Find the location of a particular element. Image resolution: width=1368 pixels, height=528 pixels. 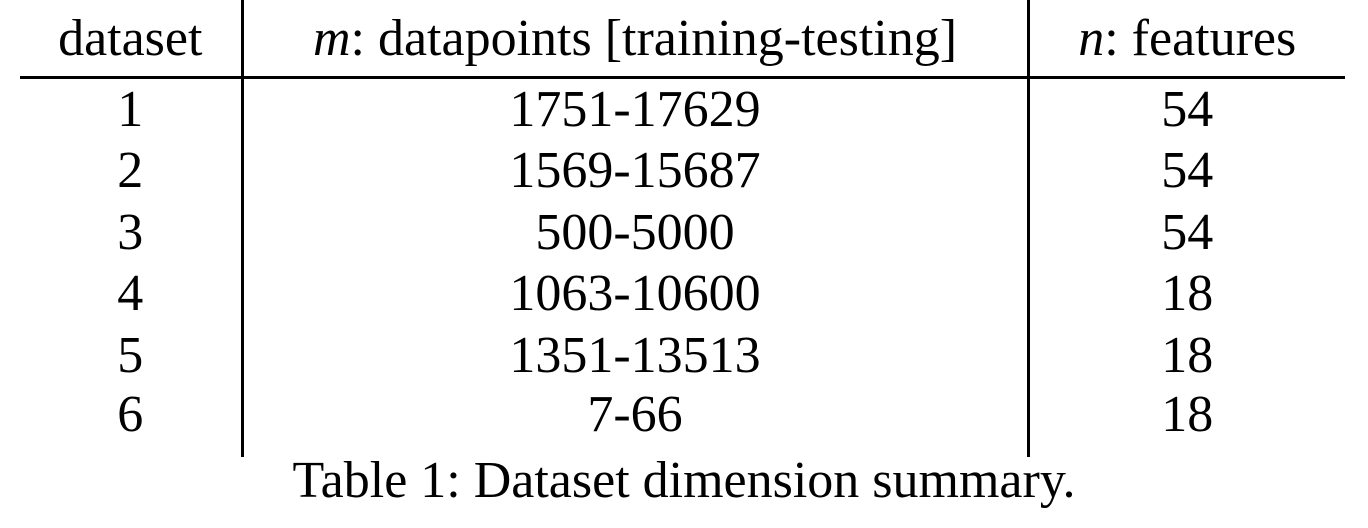

cell-dataset: 5 is located at coordinates (130, 355).